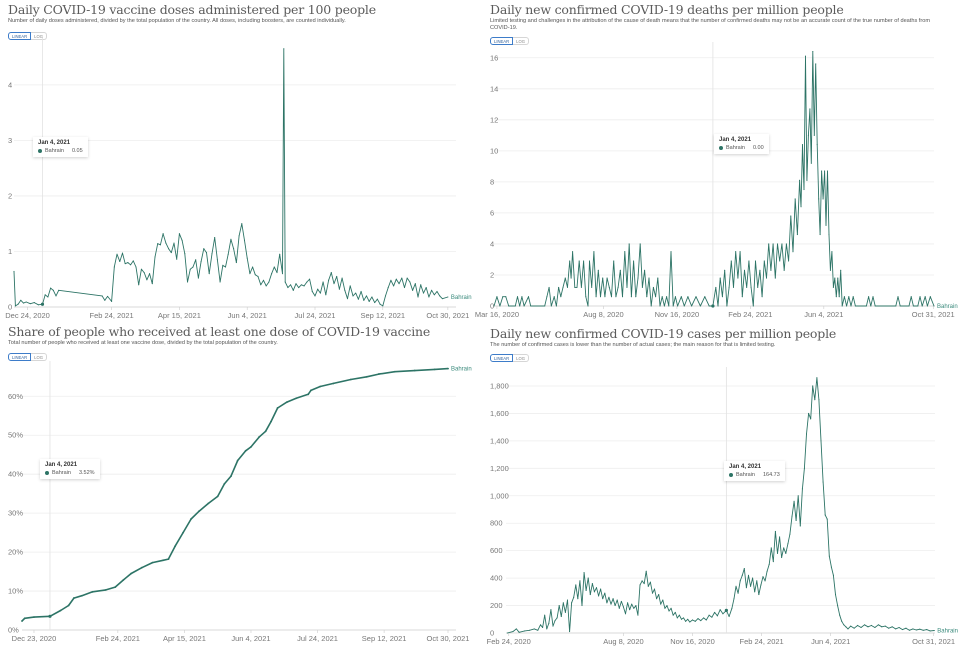 Image resolution: width=964 pixels, height=650 pixels. What do you see at coordinates (731, 475) in the screenshot?
I see `series-dot-icon` at bounding box center [731, 475].